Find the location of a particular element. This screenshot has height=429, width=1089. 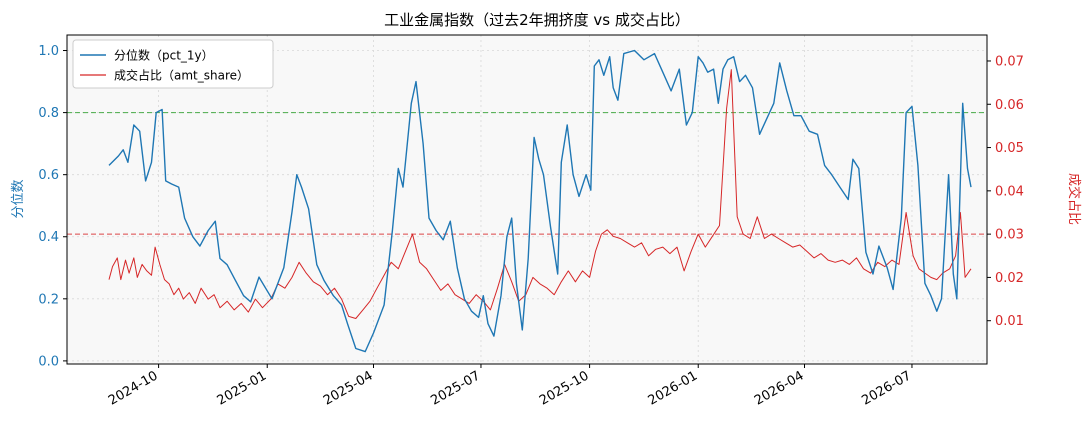

right-y-axis: 0.01 0.02 0.03 0.04 0.05 0.06 0.07 is located at coordinates (1005, 191).